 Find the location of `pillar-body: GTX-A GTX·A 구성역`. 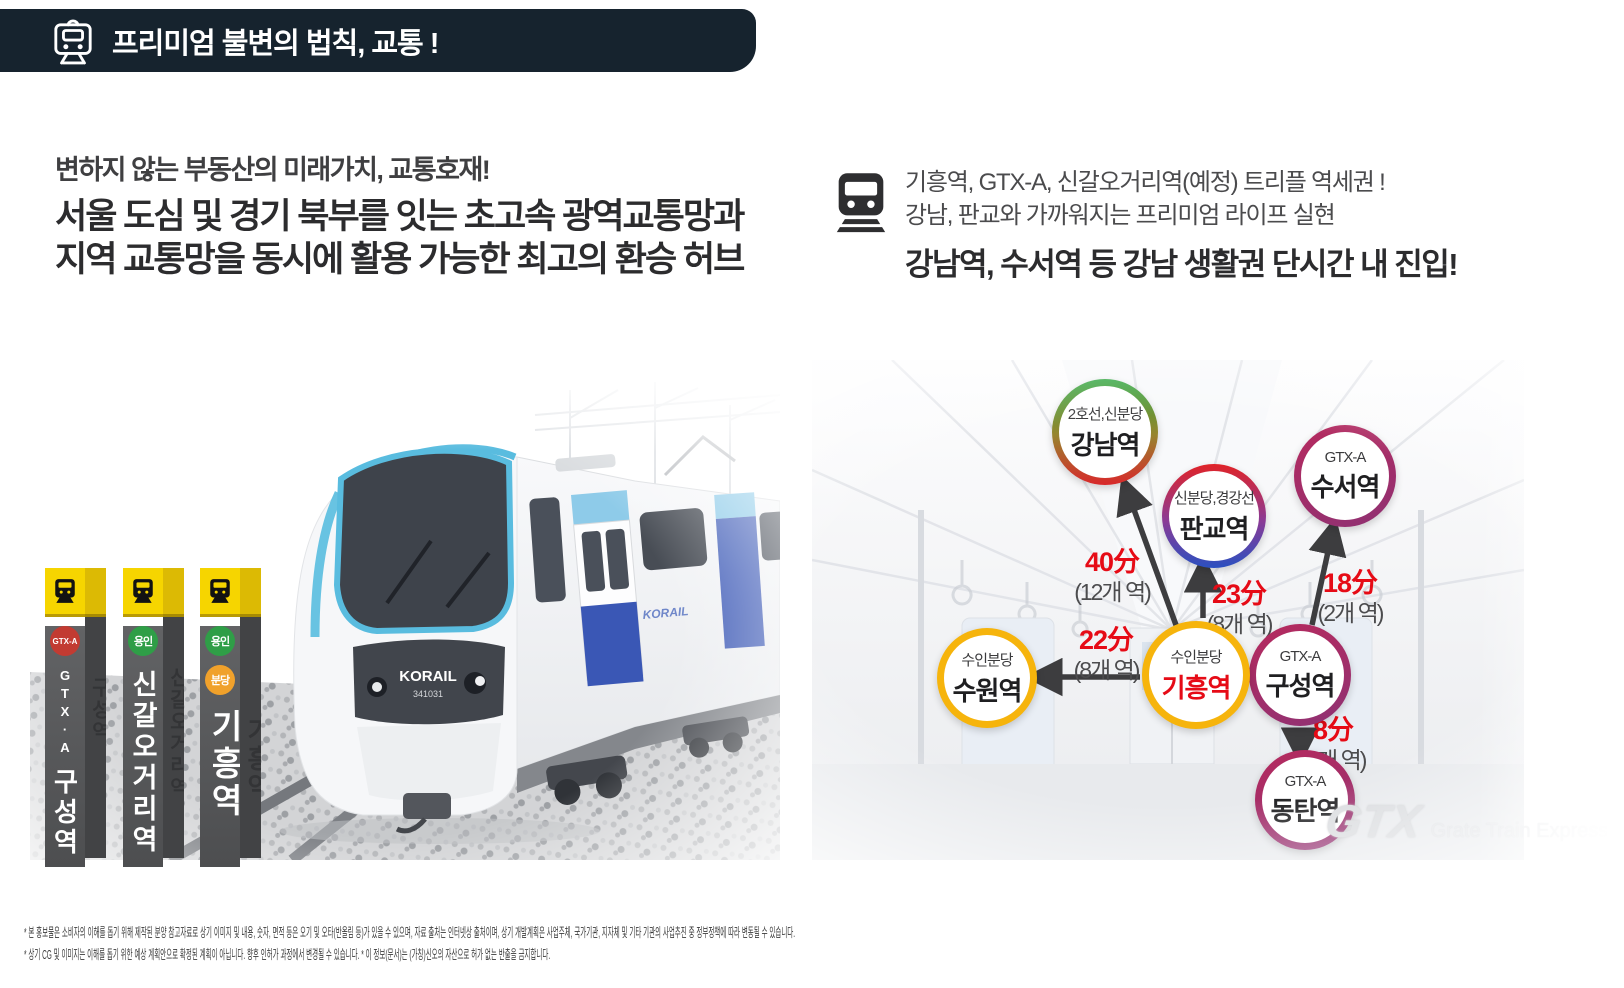

pillar-body: GTX-A GTX·A 구성역 is located at coordinates (65, 746).